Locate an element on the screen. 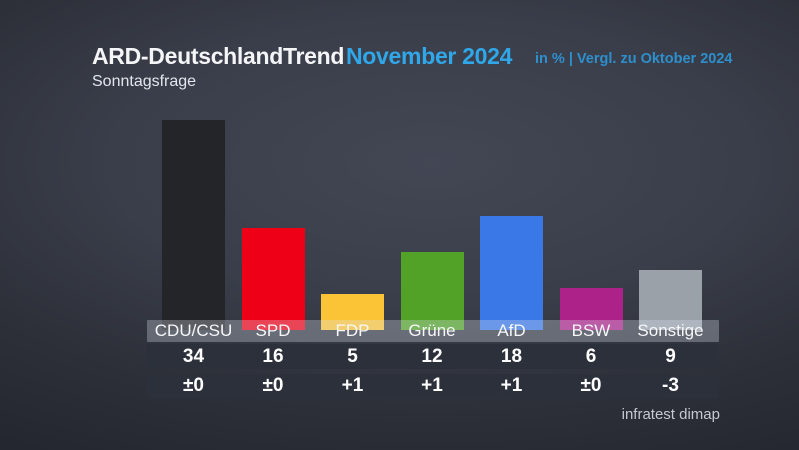  value-gr-ne: 12 is located at coordinates (432, 356).